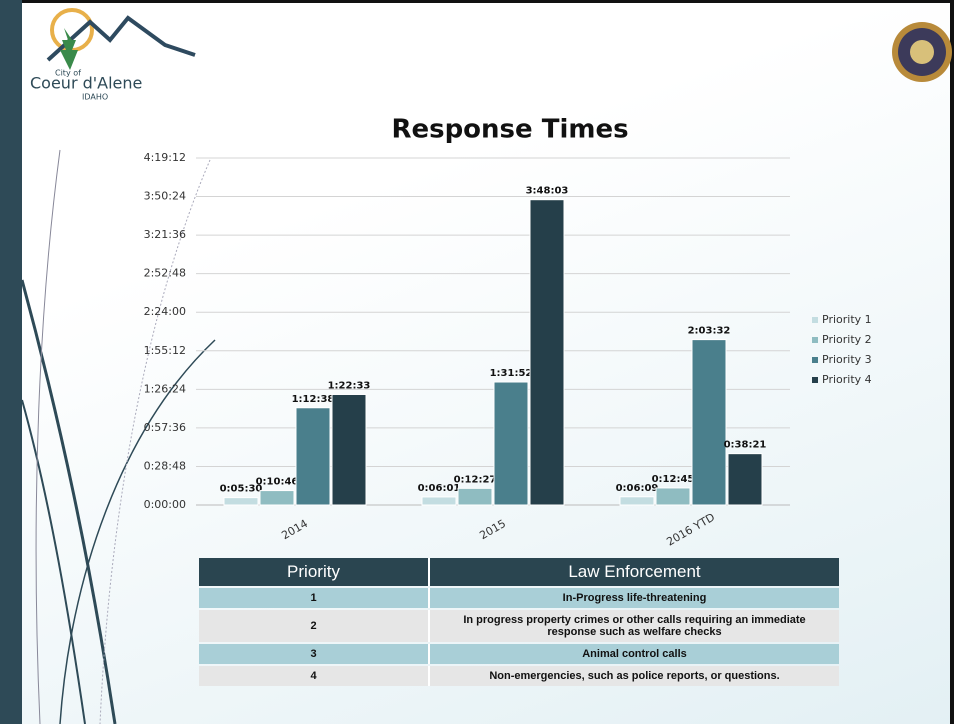  Describe the element at coordinates (690, 530) in the screenshot. I see `x-tick-label: 2016 YTD` at that location.